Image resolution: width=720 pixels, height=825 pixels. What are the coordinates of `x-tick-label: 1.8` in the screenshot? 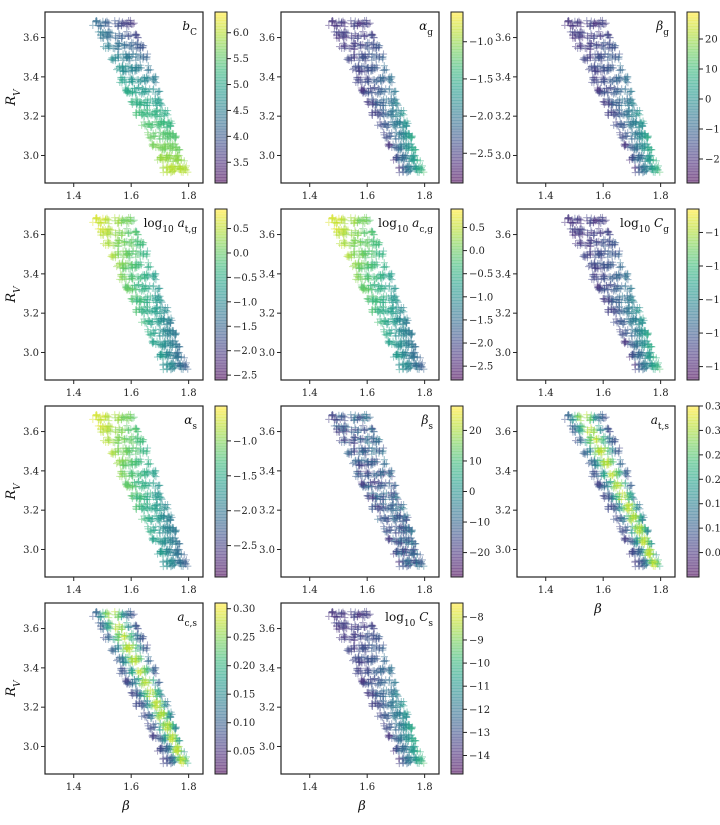 It's located at (661, 393).